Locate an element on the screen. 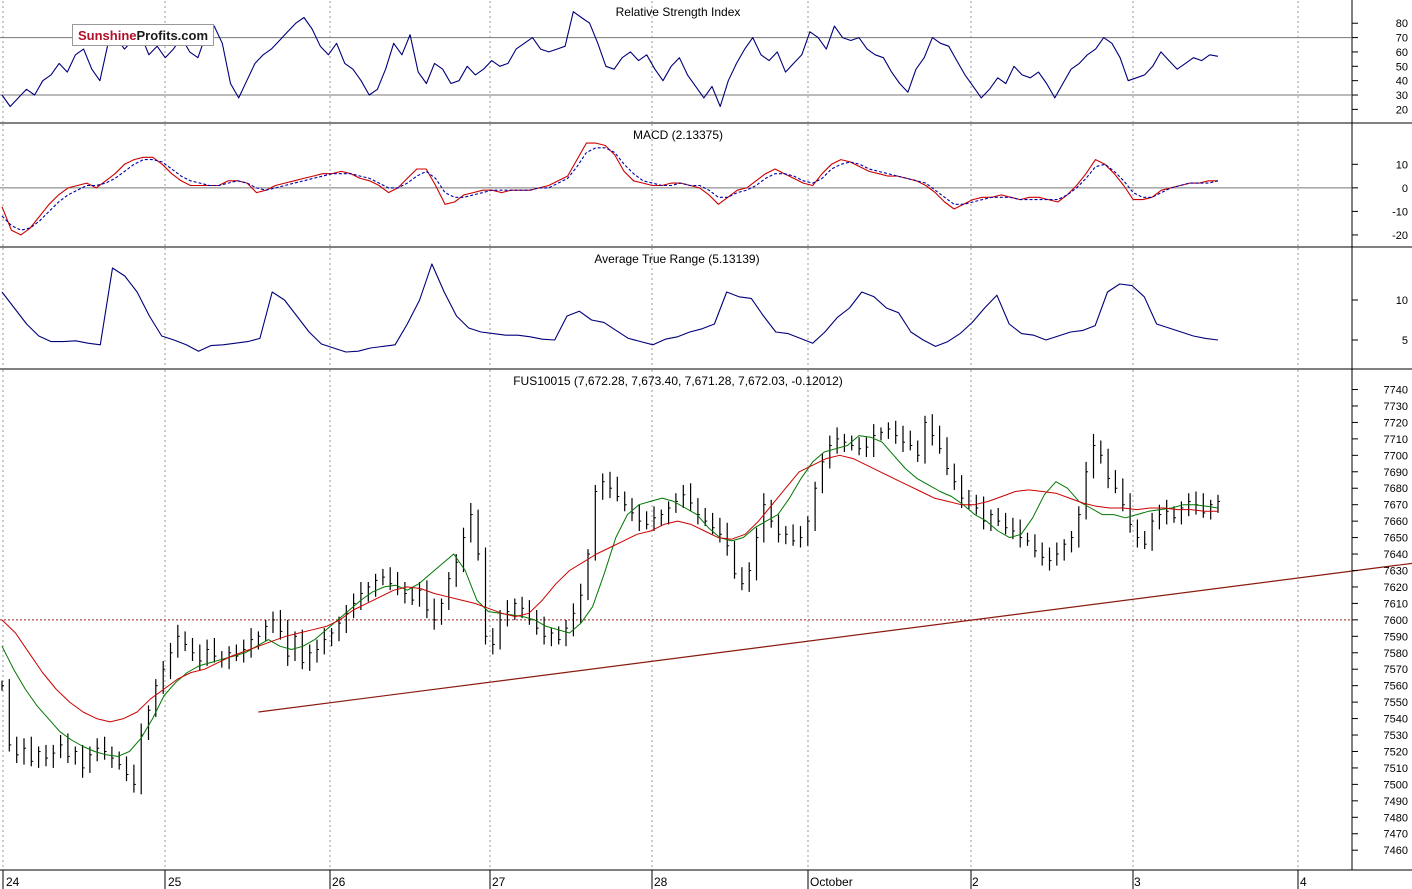 Image resolution: width=1412 pixels, height=889 pixels. y-tick-label: 7470 is located at coordinates (1396, 835).